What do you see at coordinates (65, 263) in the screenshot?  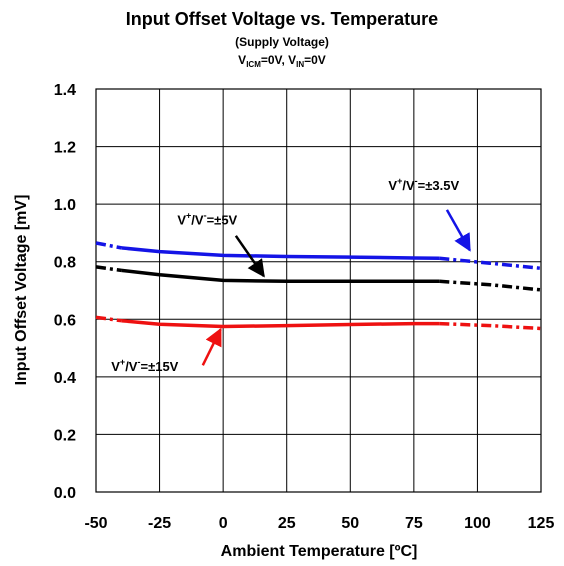 I see `y-tick-label: 0.8` at bounding box center [65, 263].